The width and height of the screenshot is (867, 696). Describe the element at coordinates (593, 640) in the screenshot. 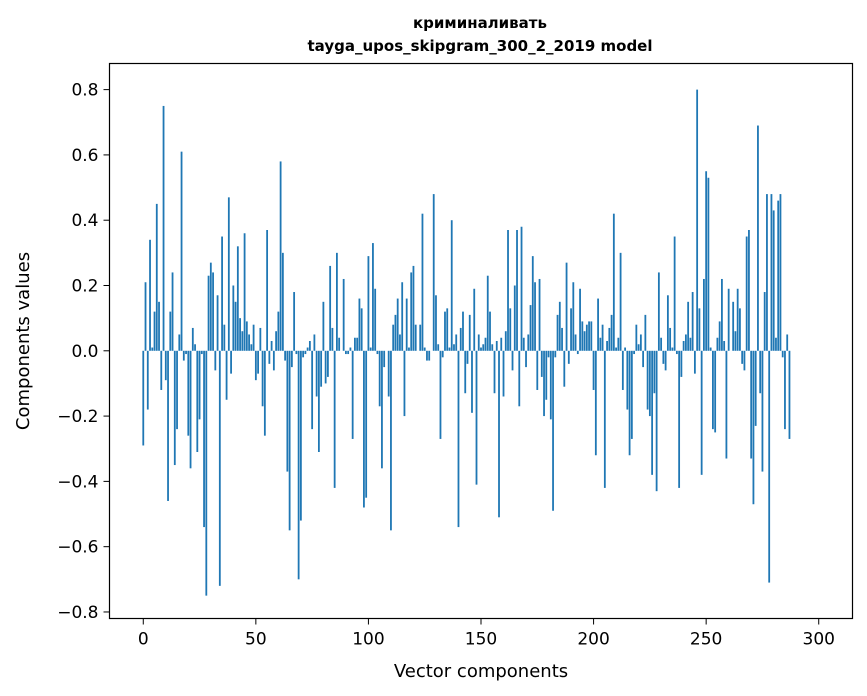

I see `x-tick-label: 200` at that location.